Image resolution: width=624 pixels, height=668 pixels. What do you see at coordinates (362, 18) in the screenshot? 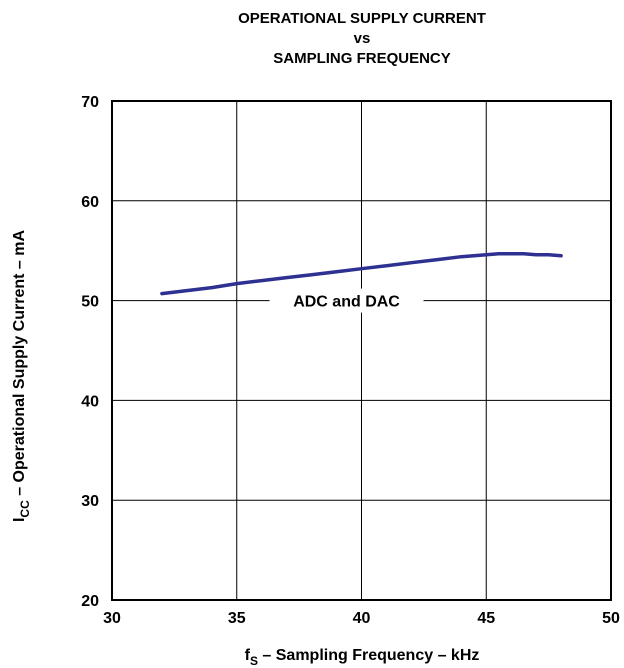
I see `title-line-1: OPERATIONAL SUPPLY CURRENT` at bounding box center [362, 18].